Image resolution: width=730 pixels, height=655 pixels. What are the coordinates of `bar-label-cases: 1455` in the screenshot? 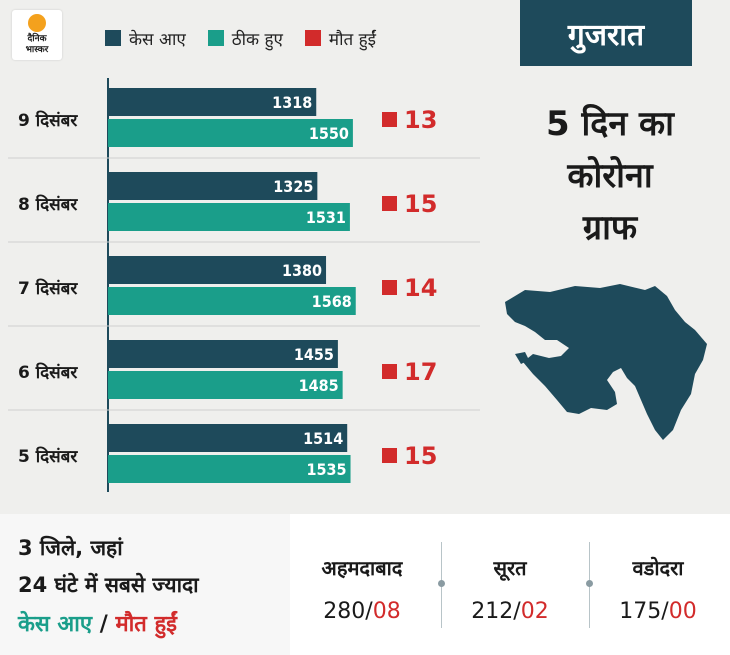 It's located at (314, 354).